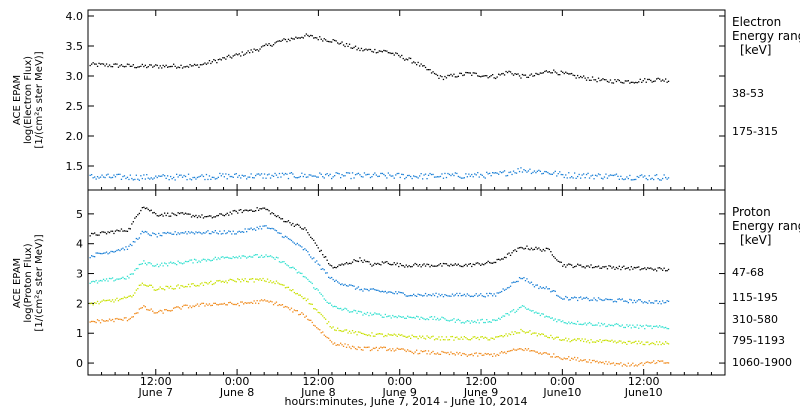 The width and height of the screenshot is (800, 410). What do you see at coordinates (28, 282) in the screenshot?
I see `proton-ylabel-line2: log(Proton Flux)` at bounding box center [28, 282].